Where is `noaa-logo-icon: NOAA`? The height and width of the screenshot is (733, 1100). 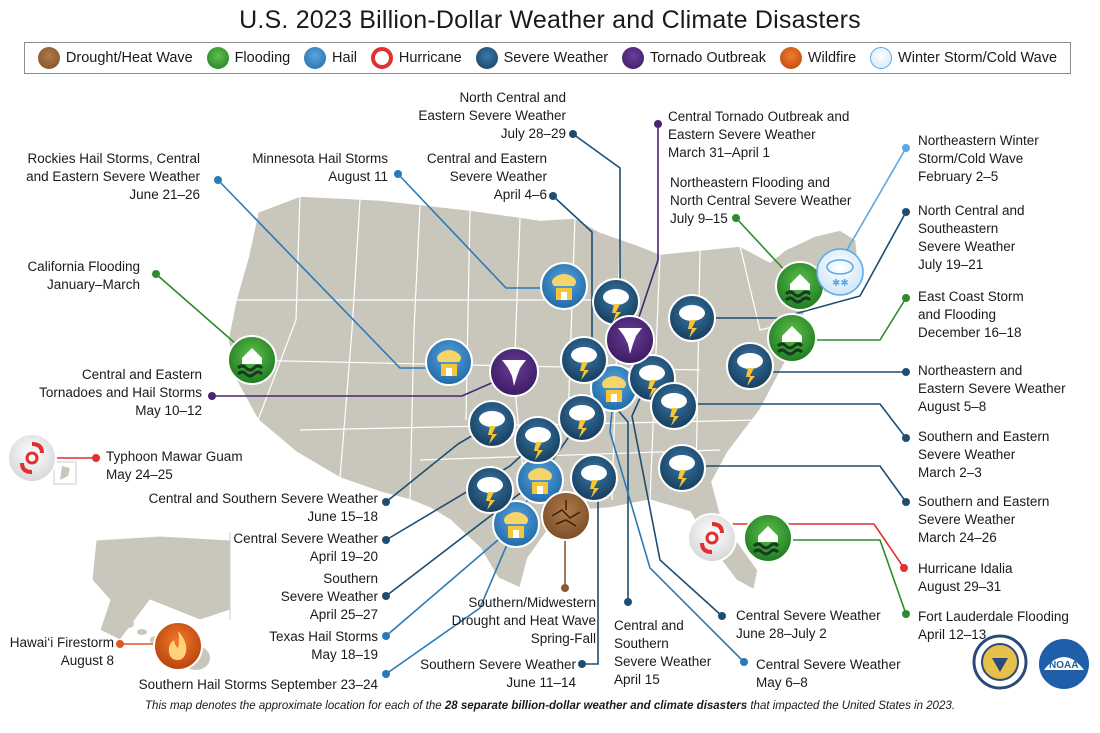
noaa-logo-icon: NOAA is located at coordinates (1064, 664).